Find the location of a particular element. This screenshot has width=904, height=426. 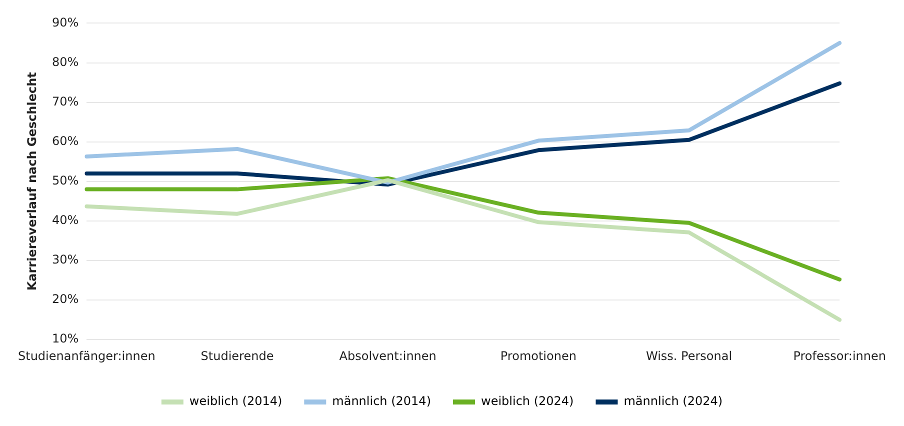

x-tick-label: Promotionen is located at coordinates (538, 355).